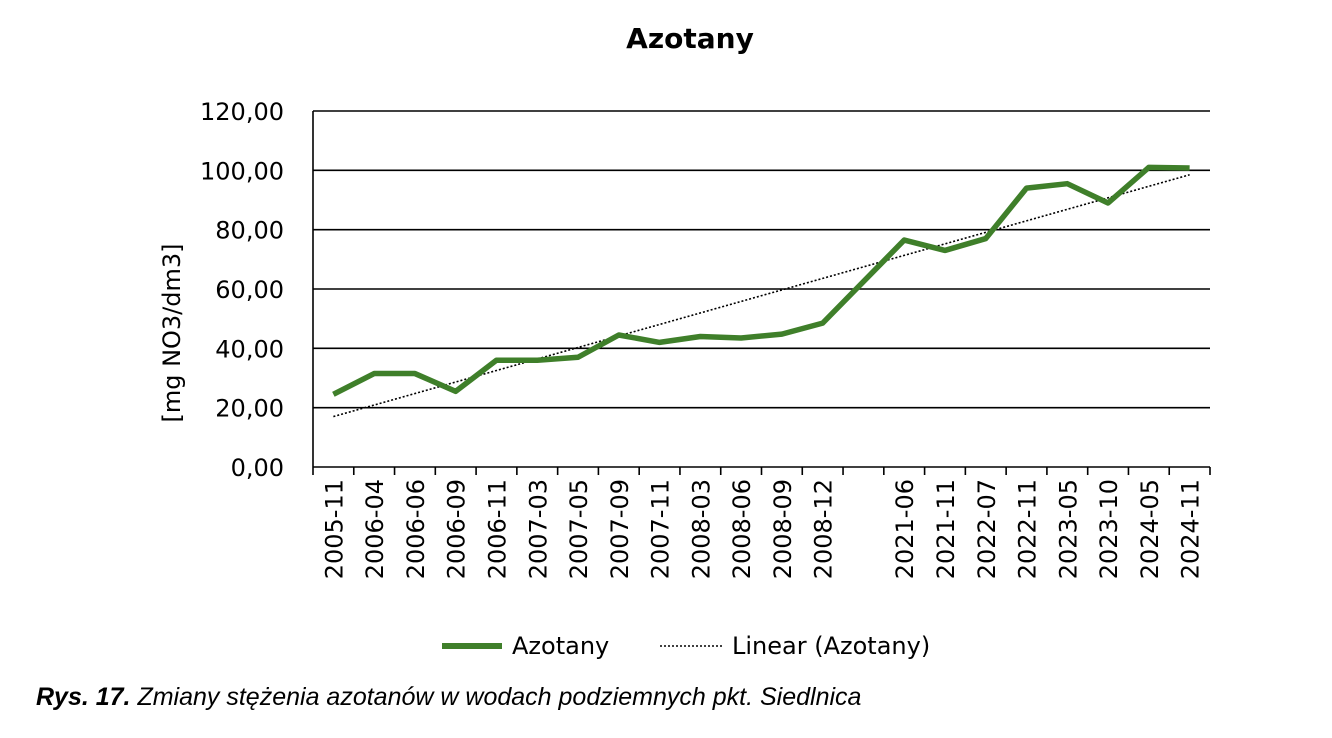 The image size is (1332, 738). I want to click on y-axis-label: [mg NO3/dm3], so click(172, 332).